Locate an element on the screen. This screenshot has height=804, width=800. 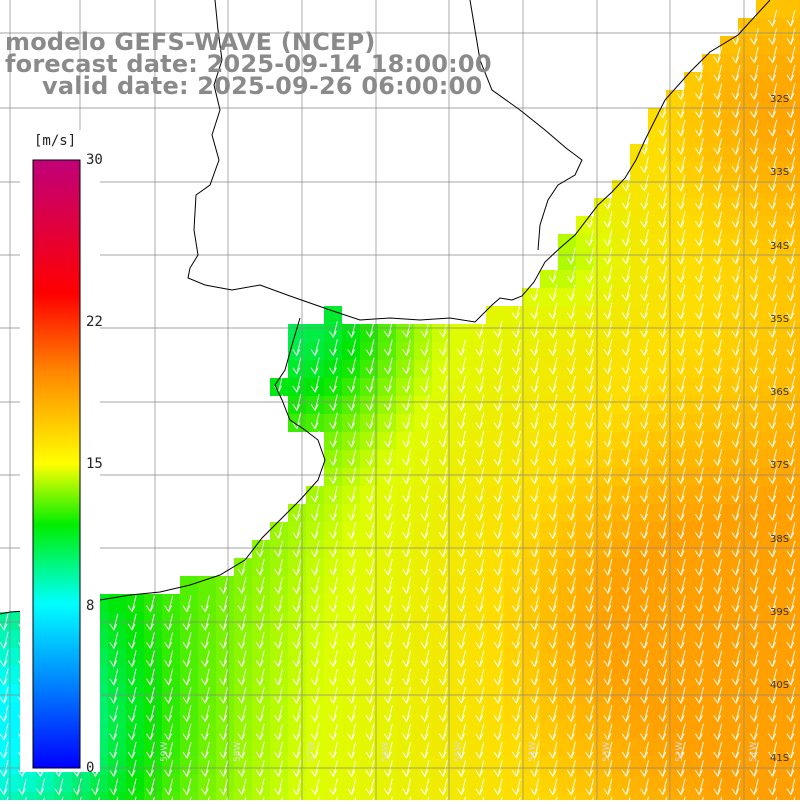
map-title-forecast-date: forecast date: 2025-09-14 18:00:00 is located at coordinates (248, 64).